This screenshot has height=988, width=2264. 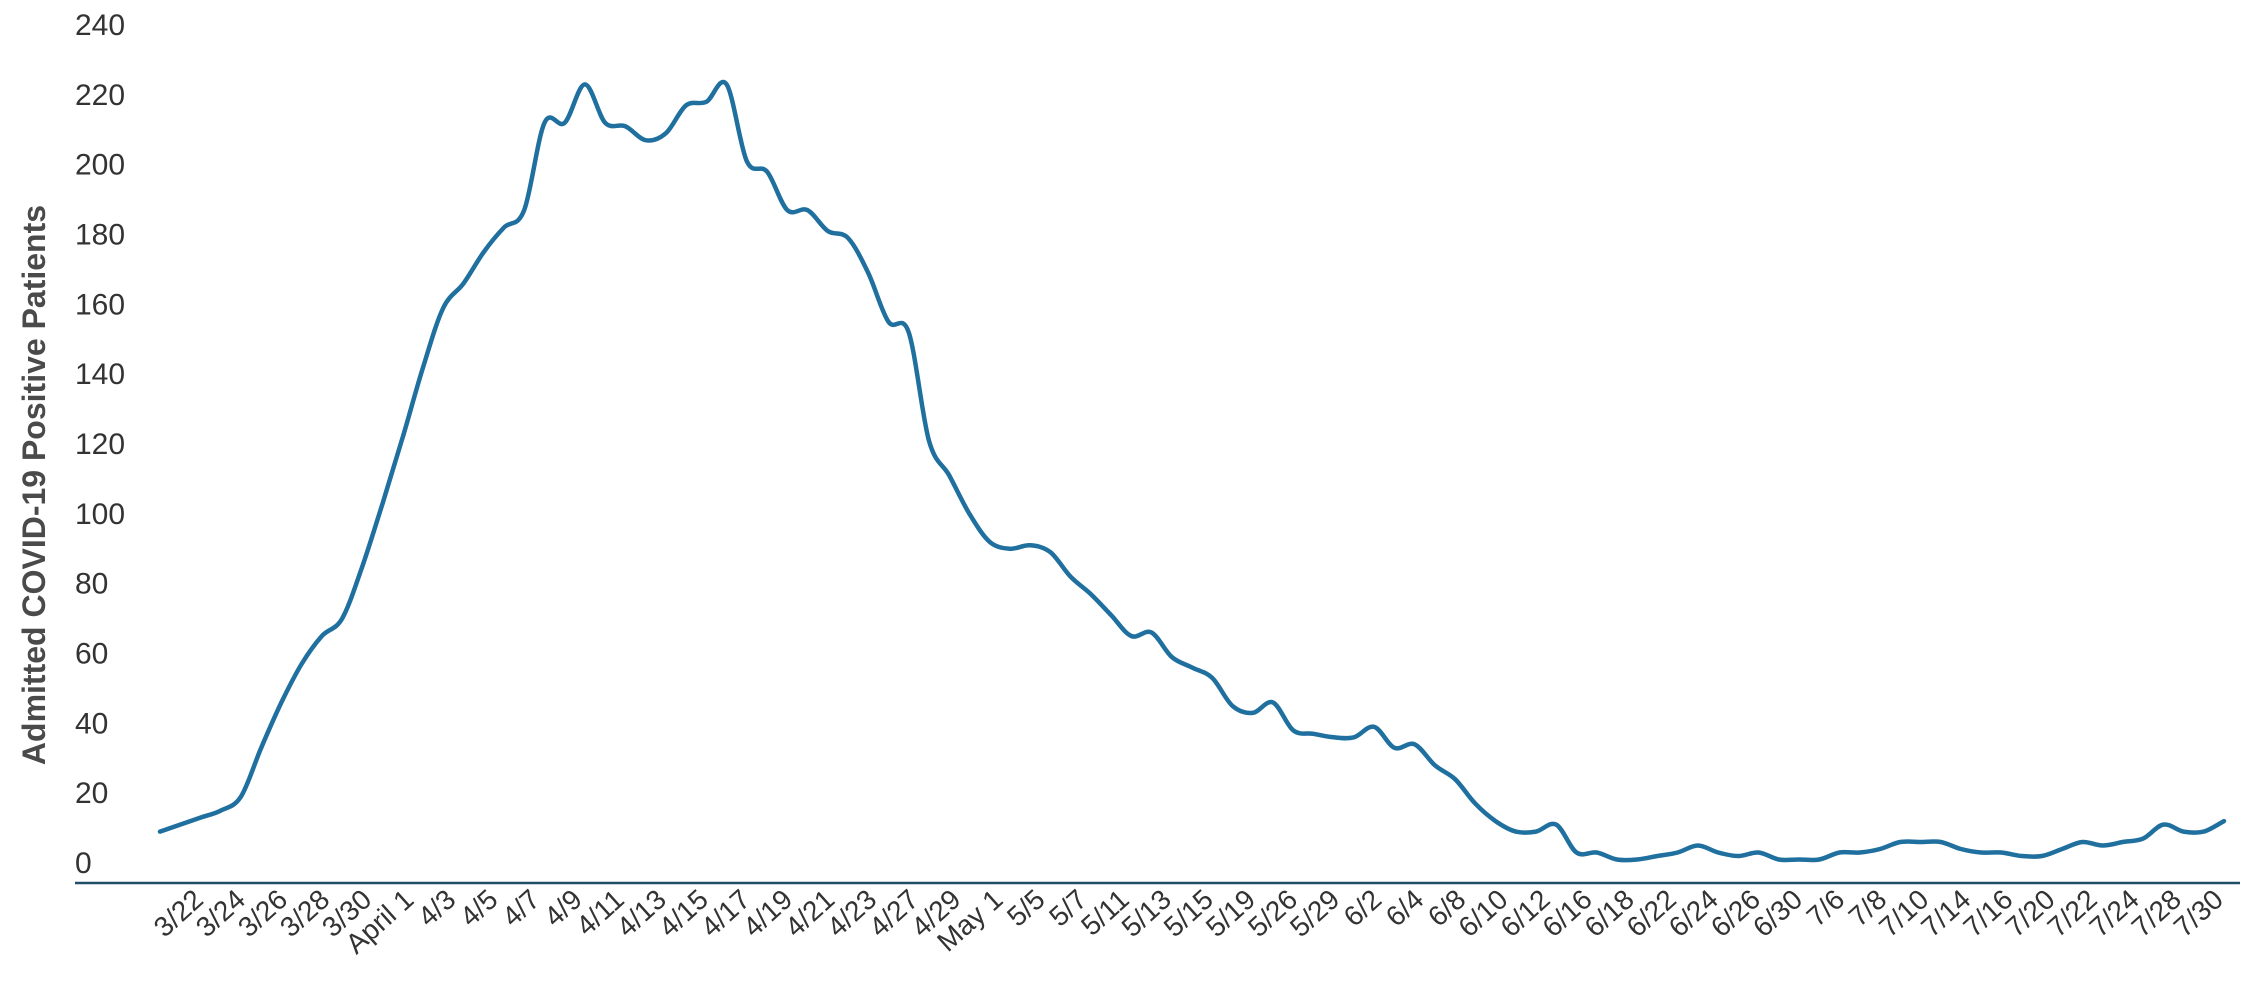 I want to click on y-tick-label: 60, so click(x=91, y=654).